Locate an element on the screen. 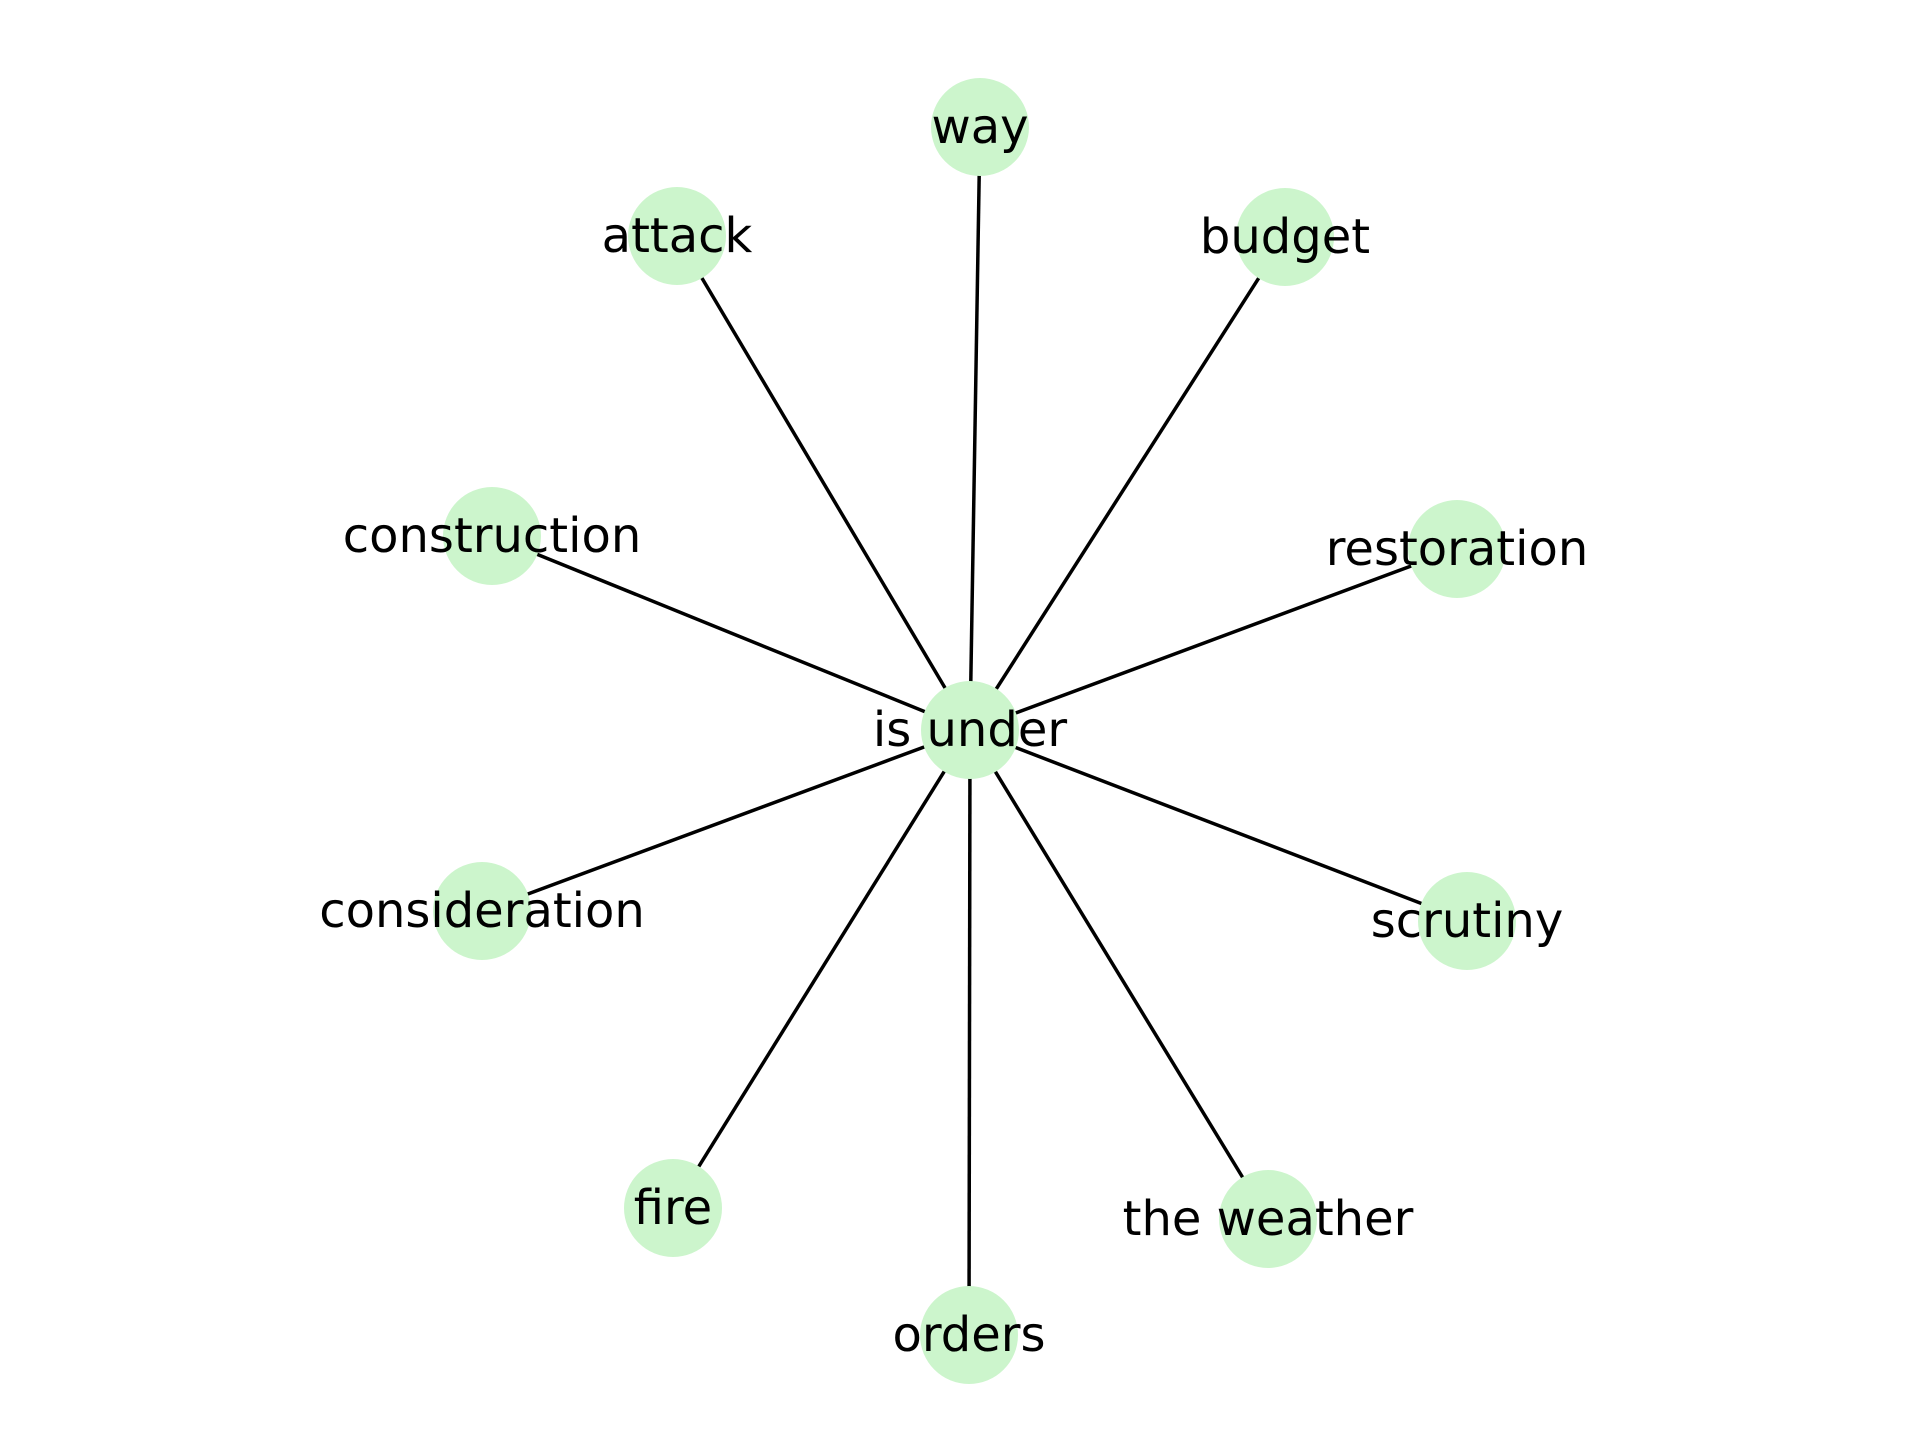 The height and width of the screenshot is (1440, 1920). node-center: is under is located at coordinates (970, 730).